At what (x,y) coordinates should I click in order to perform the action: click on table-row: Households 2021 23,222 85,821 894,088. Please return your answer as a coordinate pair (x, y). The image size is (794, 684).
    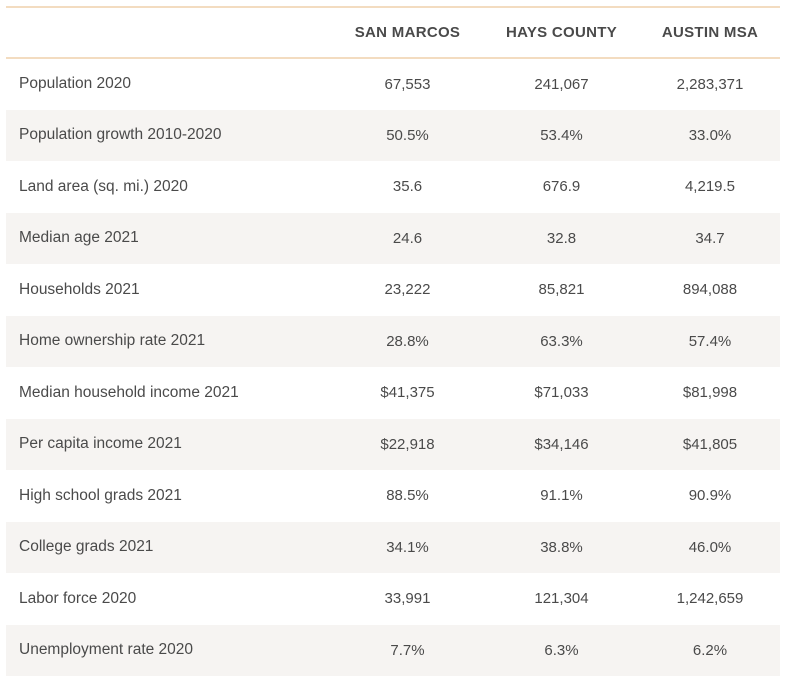
    Looking at the image, I should click on (393, 290).